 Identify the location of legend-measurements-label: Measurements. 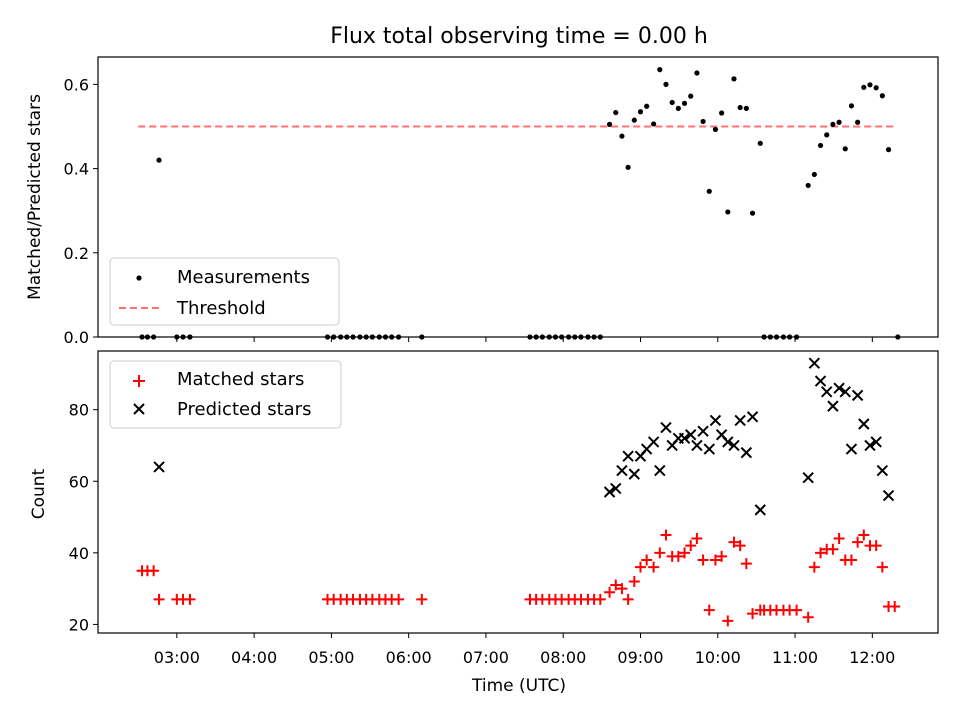
(243, 277).